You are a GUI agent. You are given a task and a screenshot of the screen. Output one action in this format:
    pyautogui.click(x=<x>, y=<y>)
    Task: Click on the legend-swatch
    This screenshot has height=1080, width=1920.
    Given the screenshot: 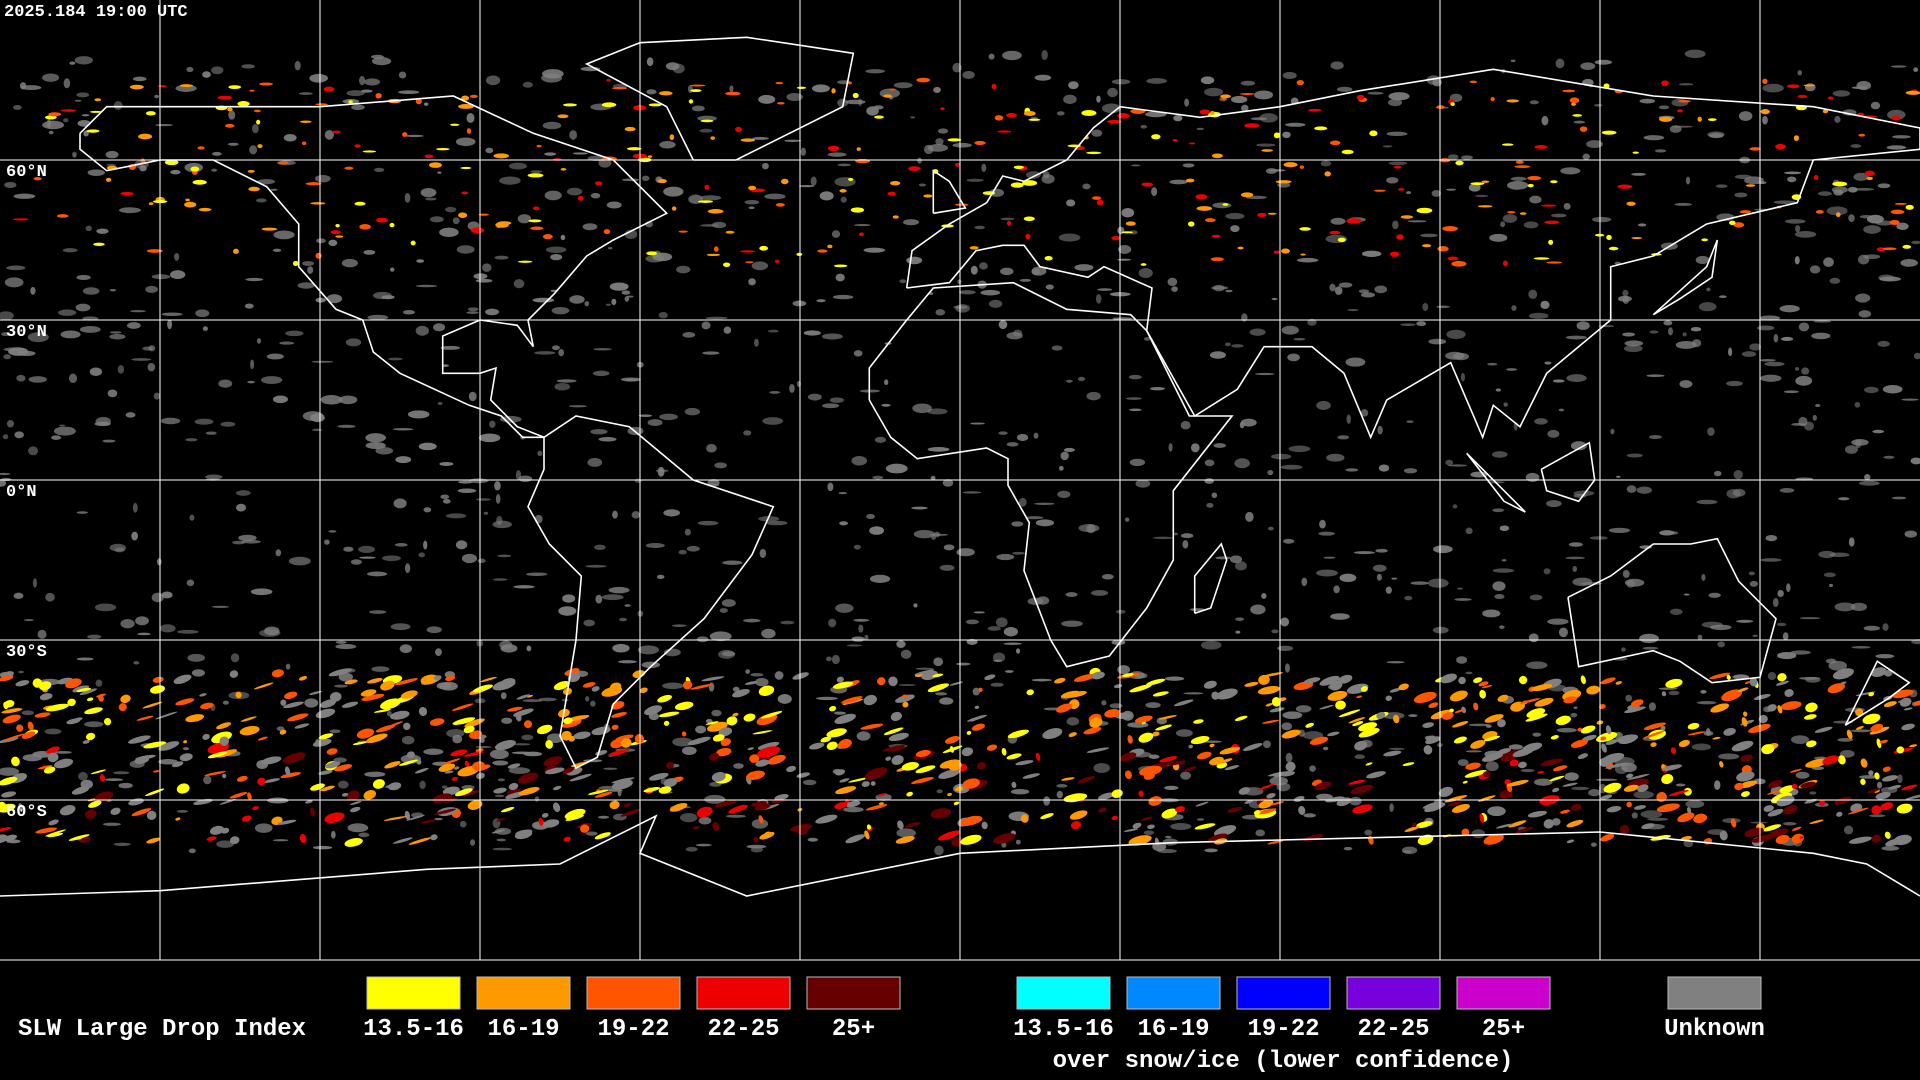 What is the action you would take?
    pyautogui.click(x=523, y=993)
    